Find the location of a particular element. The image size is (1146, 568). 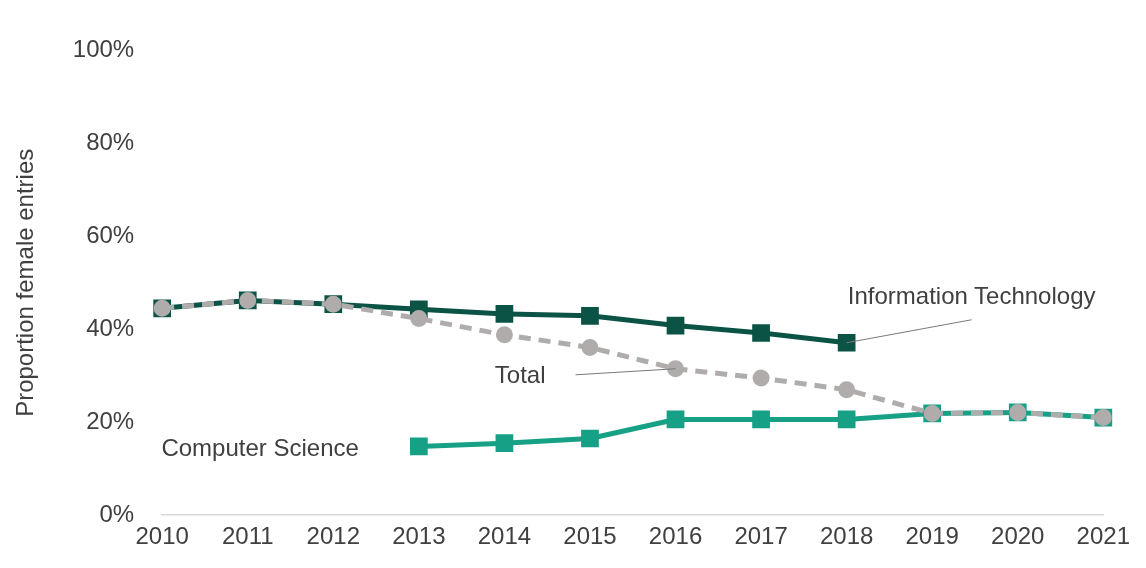

series-label: Information Technology is located at coordinates (971, 296).